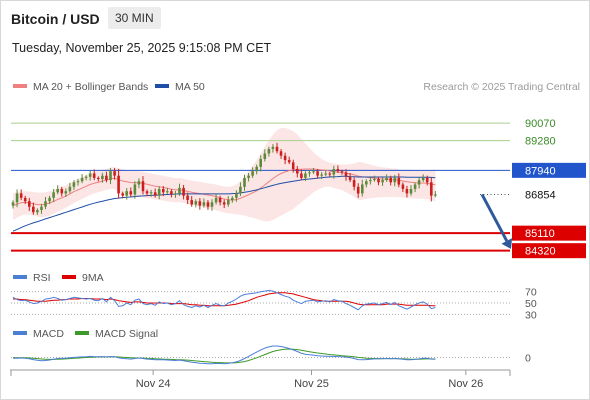 This screenshot has height=400, width=590. Describe the element at coordinates (90, 87) in the screenshot. I see `ma20-legend-label: MA 20 + Bollinger Bands` at that location.